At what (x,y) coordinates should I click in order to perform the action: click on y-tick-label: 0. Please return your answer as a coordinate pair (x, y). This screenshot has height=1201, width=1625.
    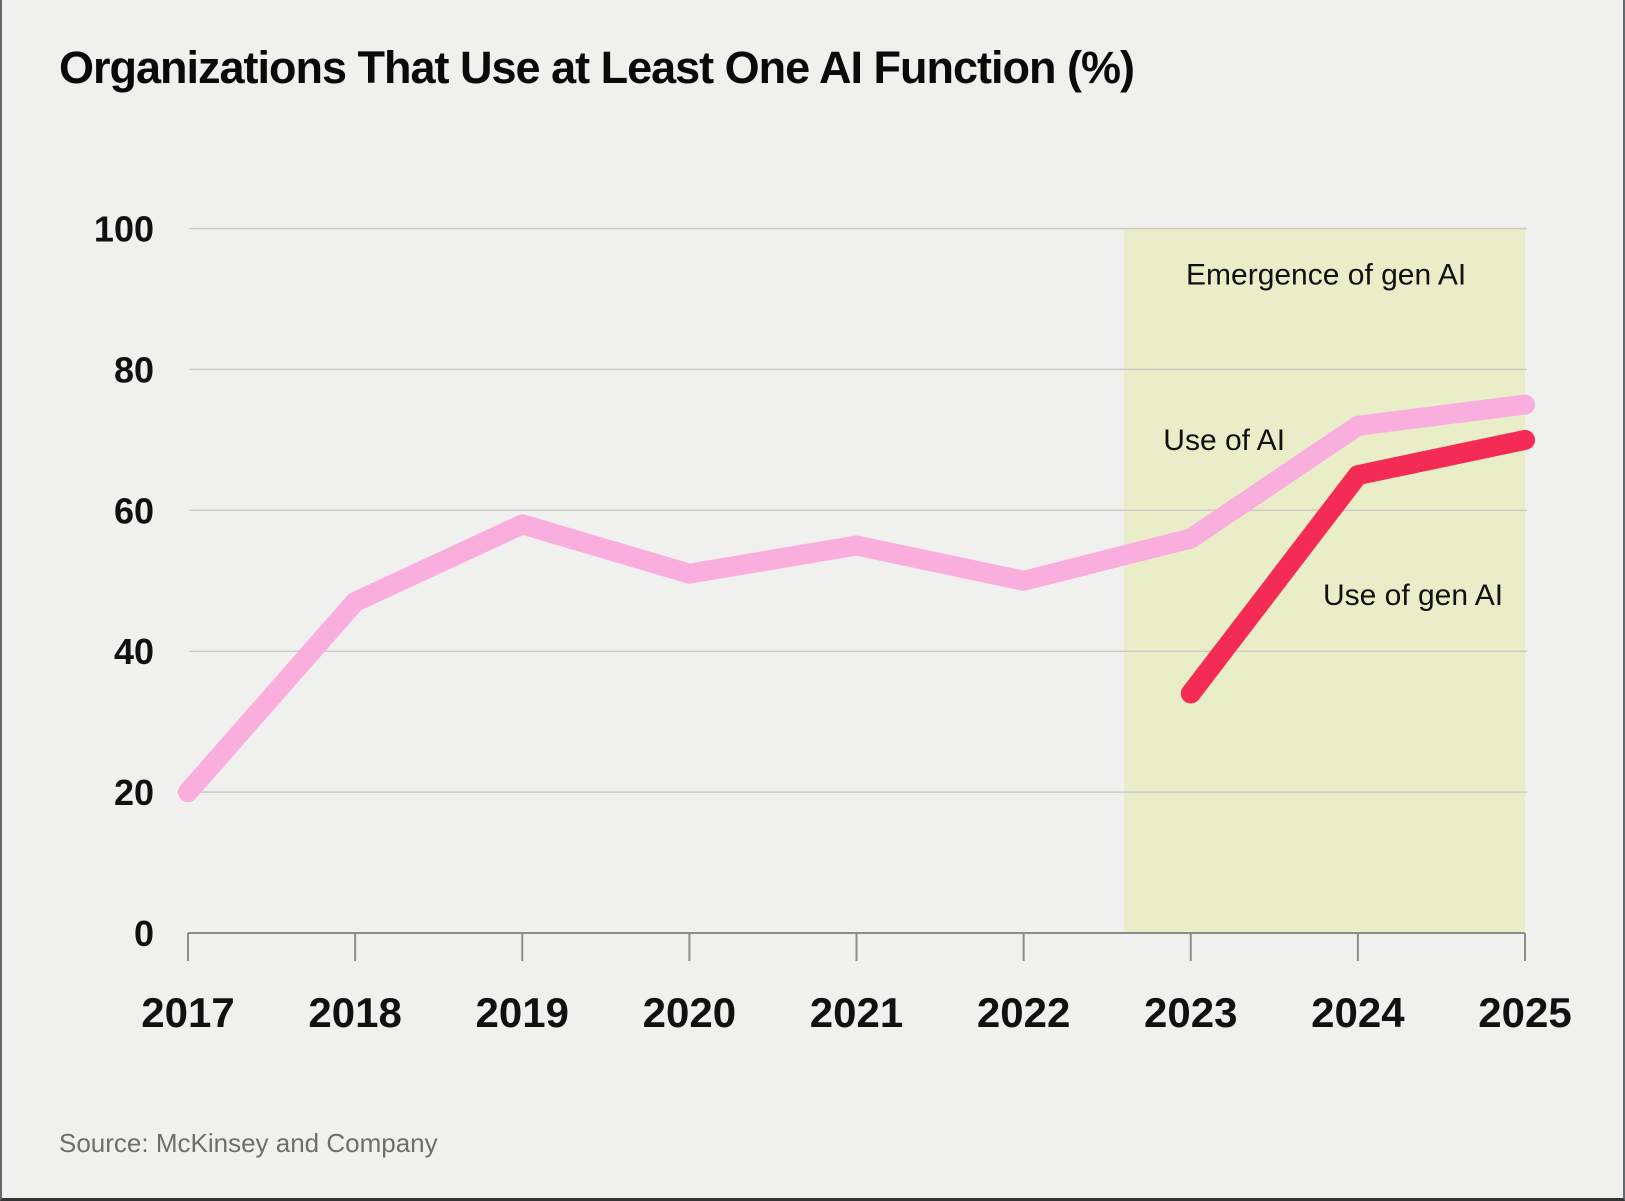
    Looking at the image, I should click on (144, 933).